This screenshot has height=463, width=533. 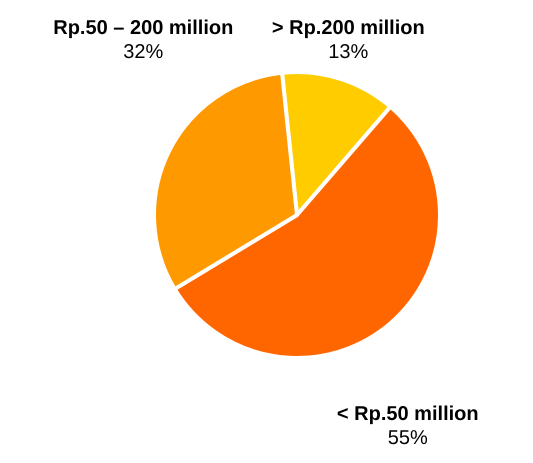 What do you see at coordinates (407, 414) in the screenshot?
I see `slice-label: < Rp.50 million` at bounding box center [407, 414].